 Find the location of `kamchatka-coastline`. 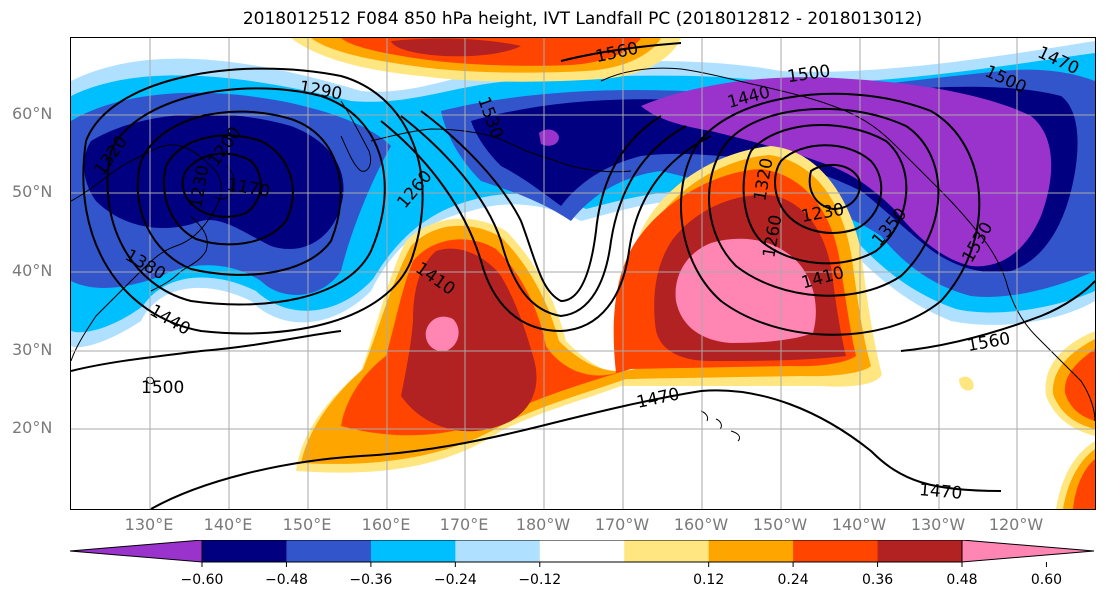

kamchatka-coastline is located at coordinates (356, 136).